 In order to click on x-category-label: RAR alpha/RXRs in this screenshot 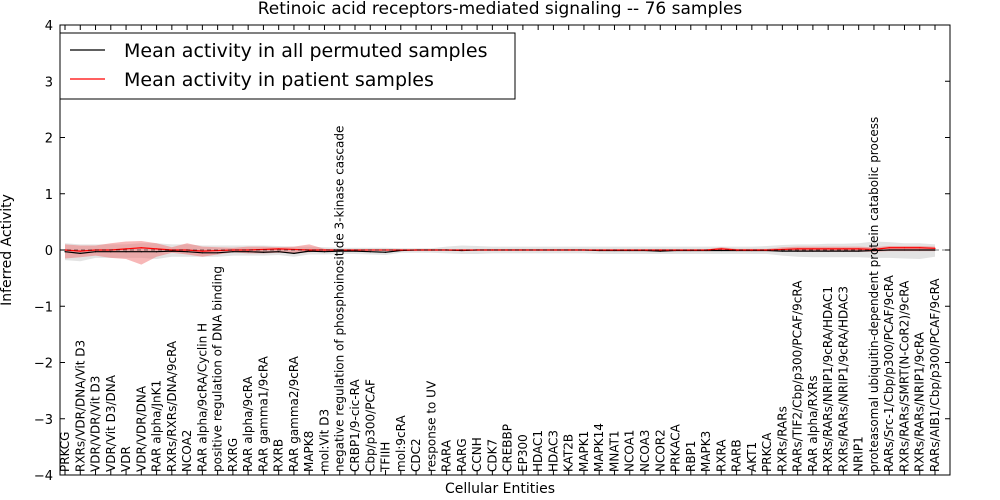, I will do `click(813, 423)`.